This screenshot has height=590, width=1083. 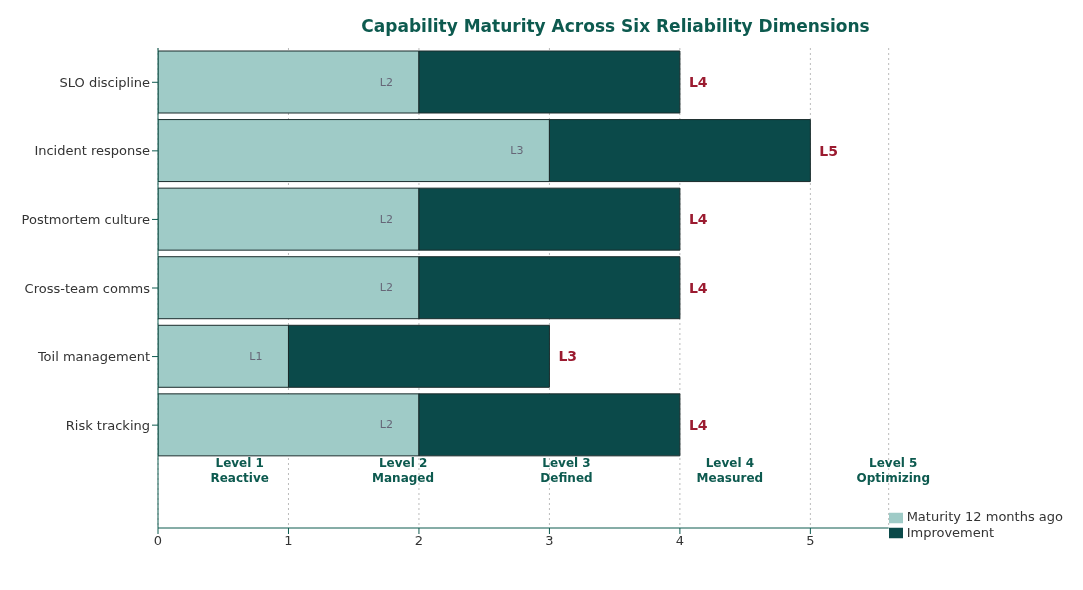 What do you see at coordinates (517, 151) in the screenshot?
I see `data-label: L3` at bounding box center [517, 151].